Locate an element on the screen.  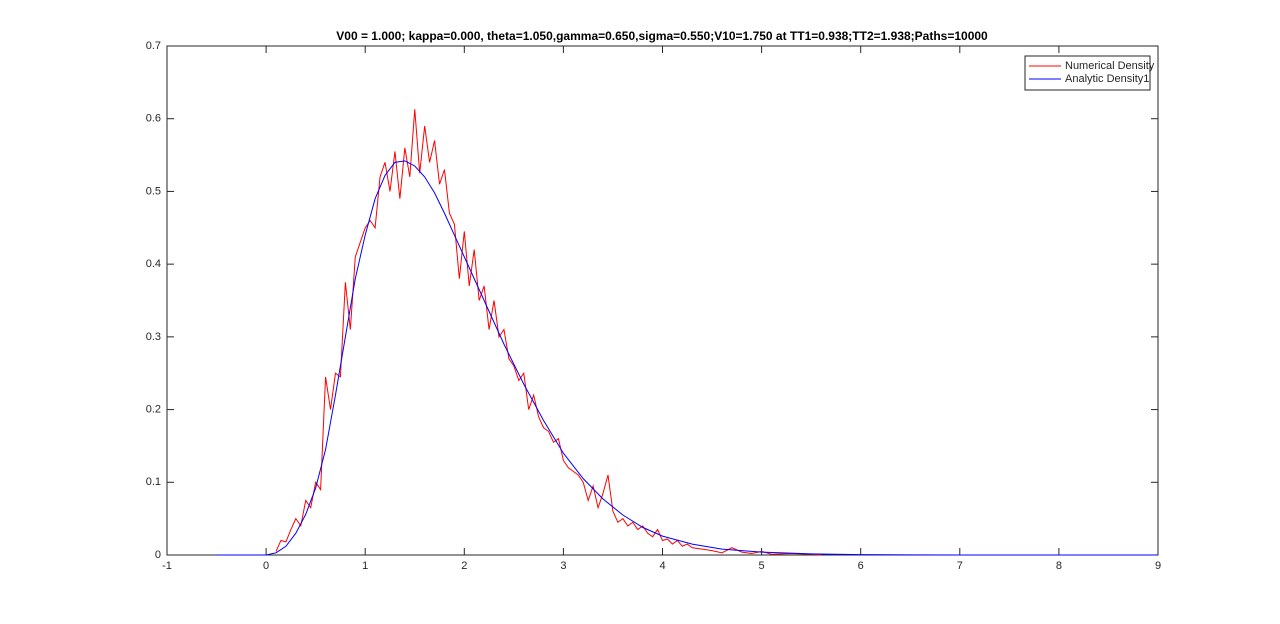
legend-box is located at coordinates (1087, 73).